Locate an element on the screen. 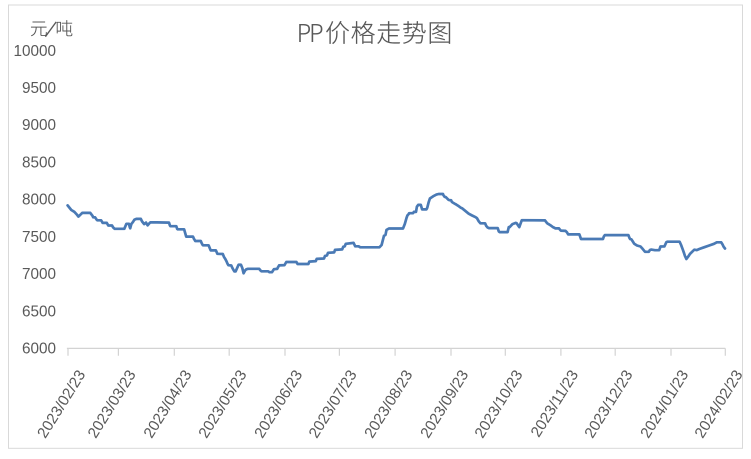 The width and height of the screenshot is (751, 459). svg-text: 7000 is located at coordinates (39, 274).